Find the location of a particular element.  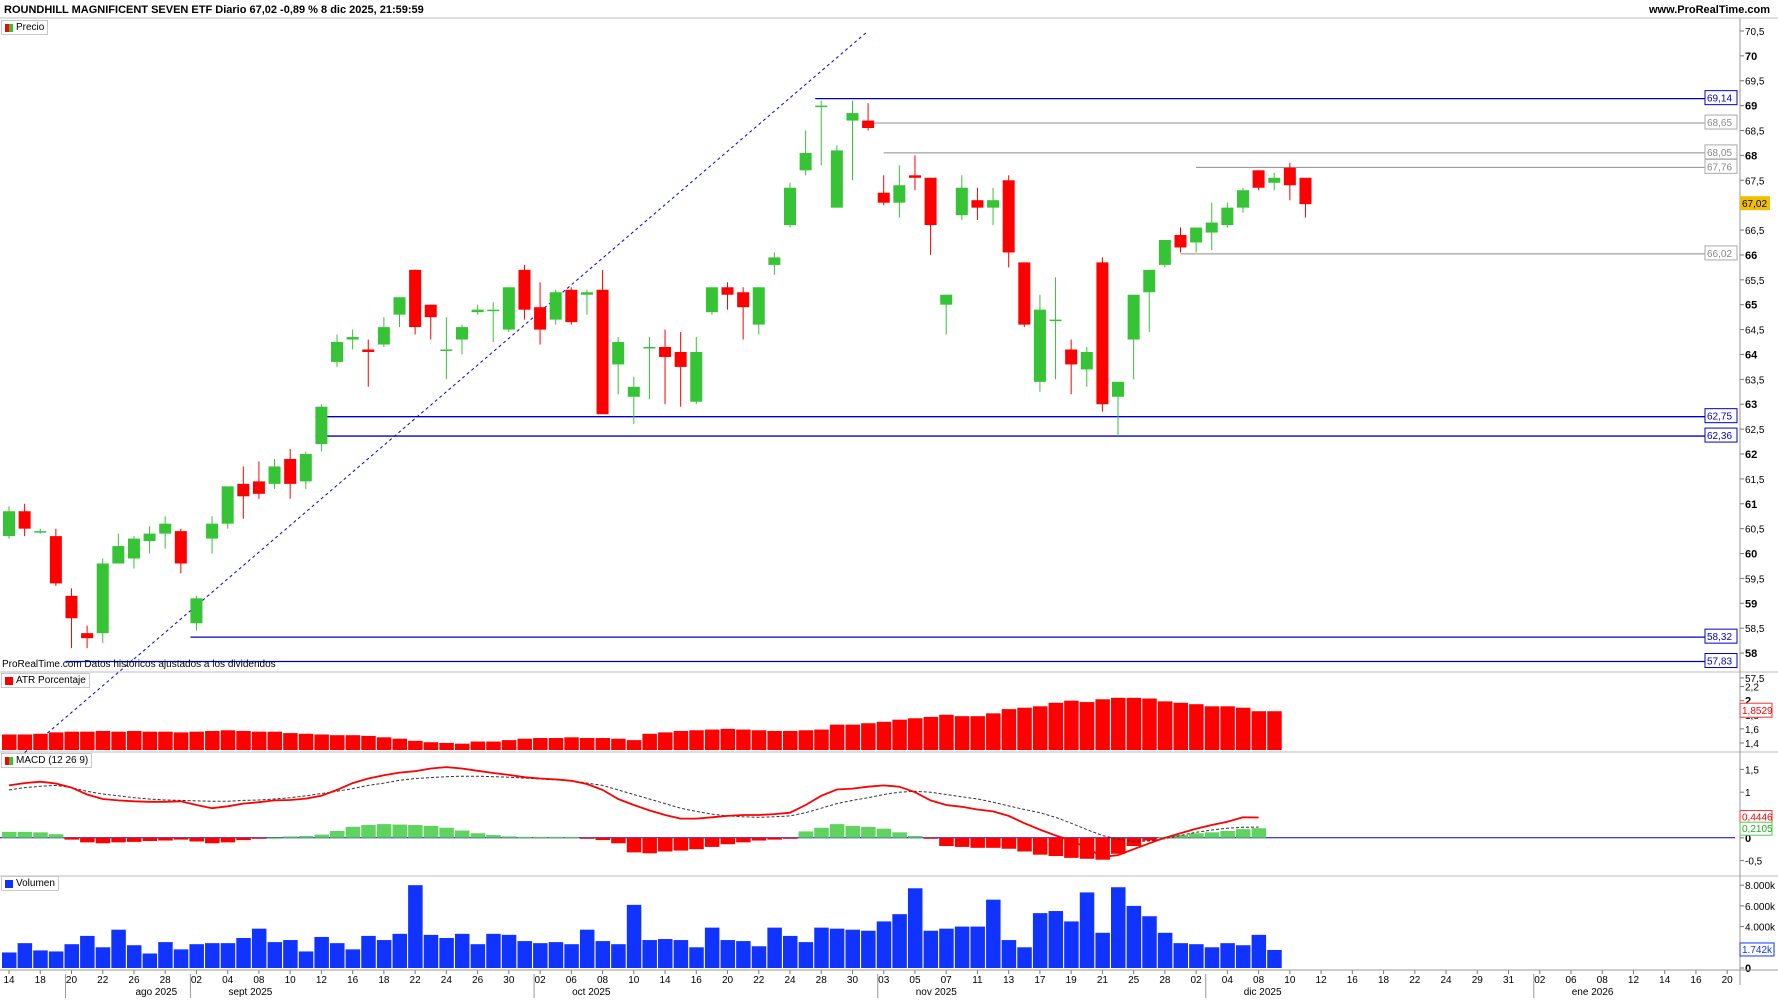

price-label-text: Precio is located at coordinates (30, 27).